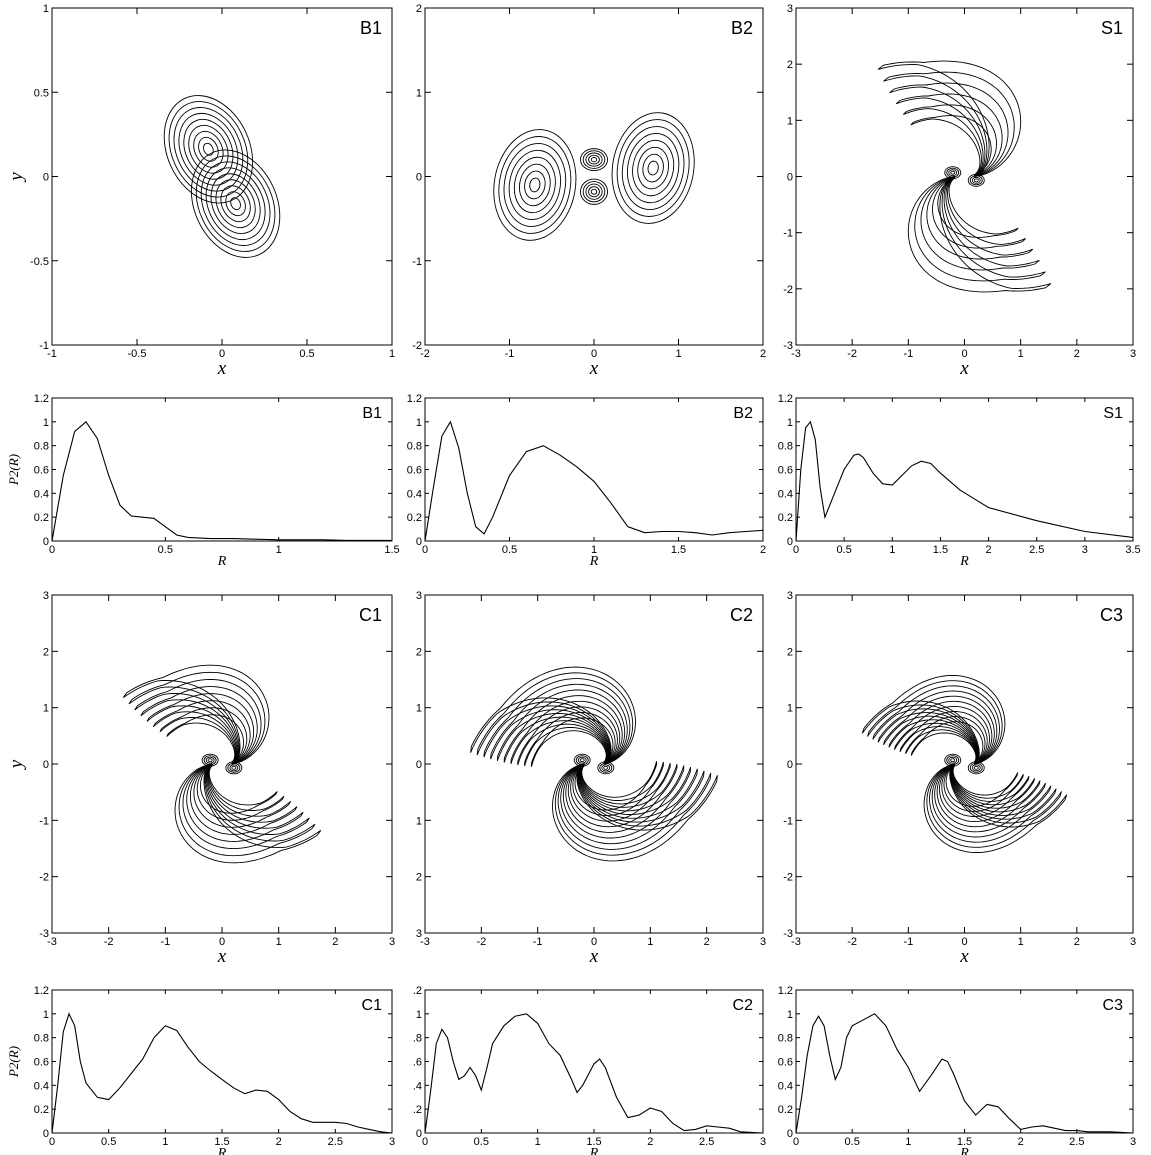  I want to click on S1-xlabel: x, so click(964, 368).